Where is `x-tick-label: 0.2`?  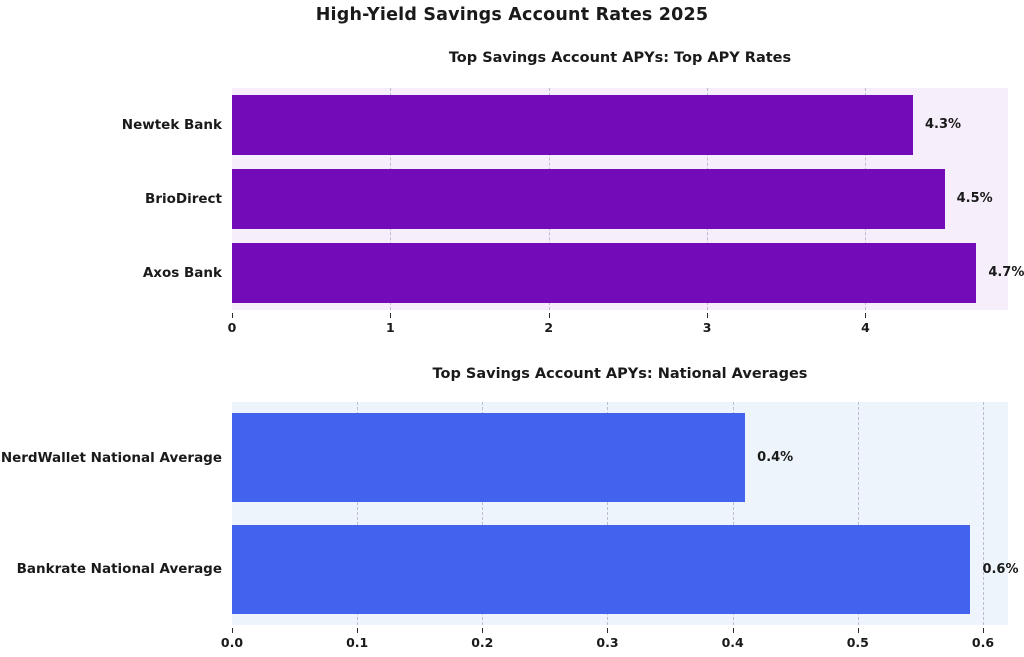
x-tick-label: 0.2 is located at coordinates (482, 642).